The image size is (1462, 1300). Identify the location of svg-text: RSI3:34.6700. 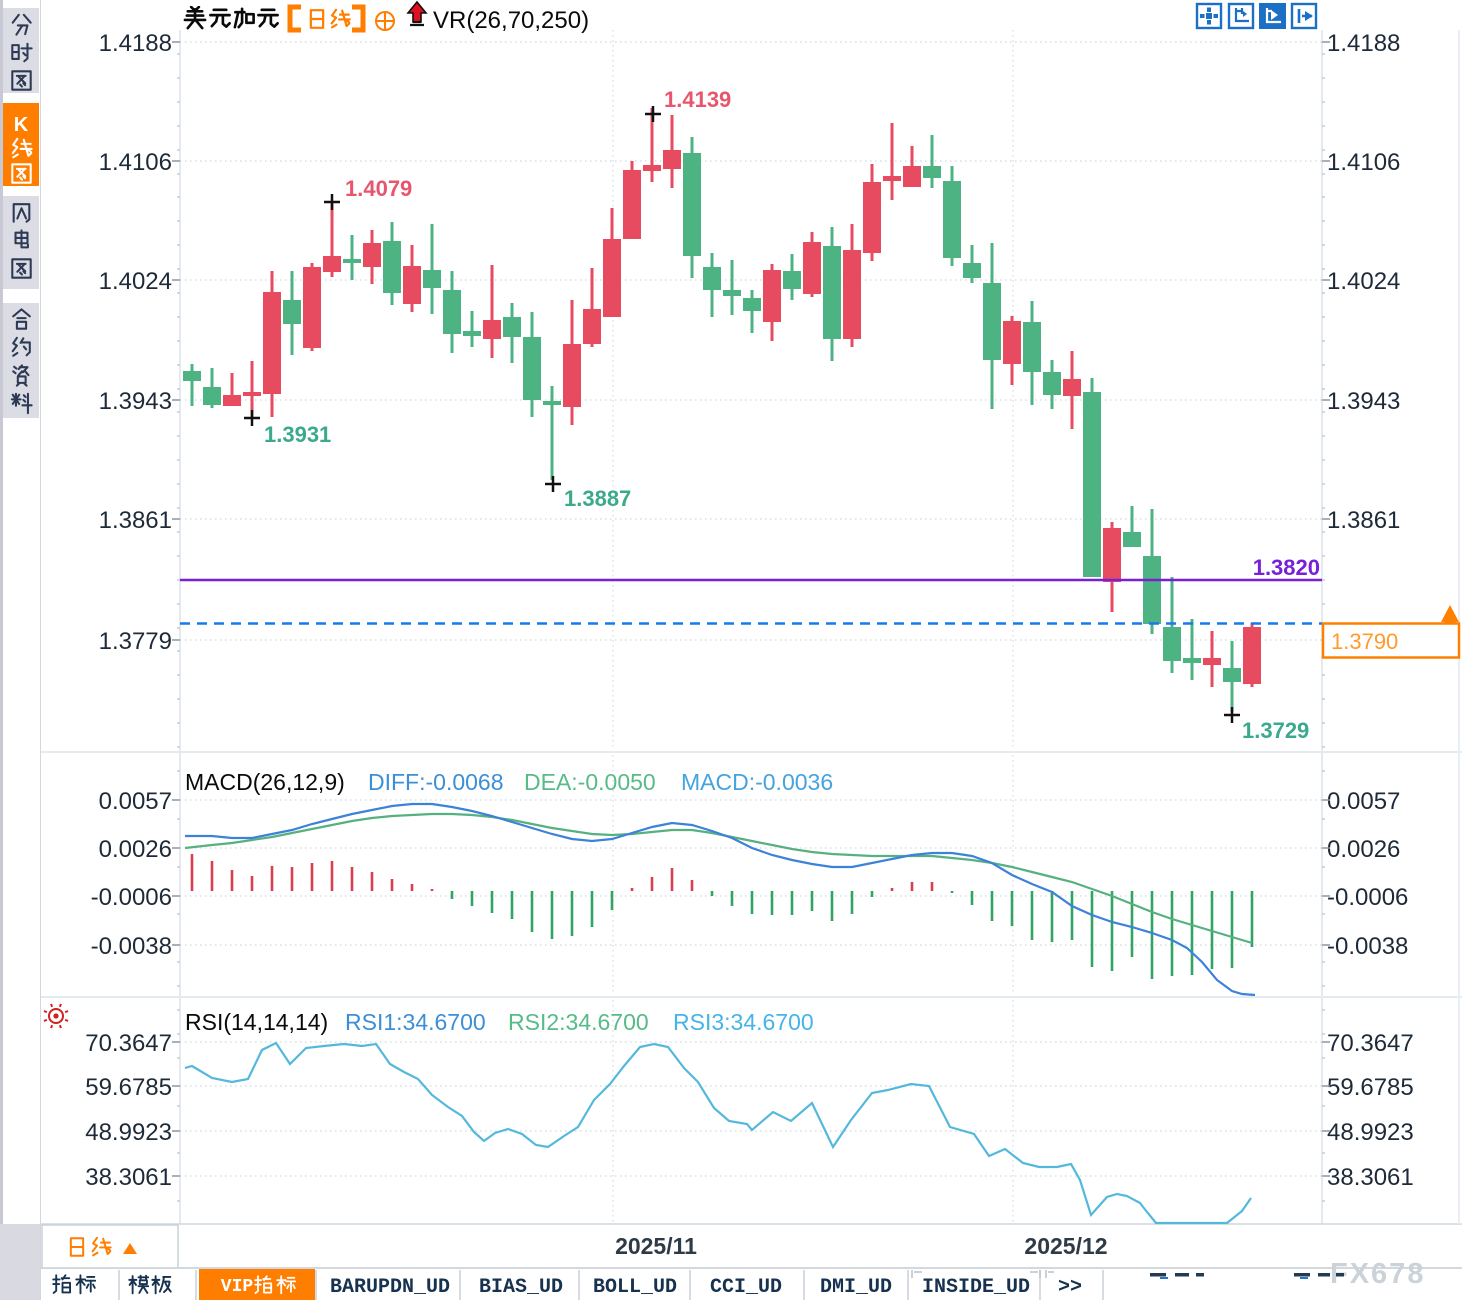
(743, 1022).